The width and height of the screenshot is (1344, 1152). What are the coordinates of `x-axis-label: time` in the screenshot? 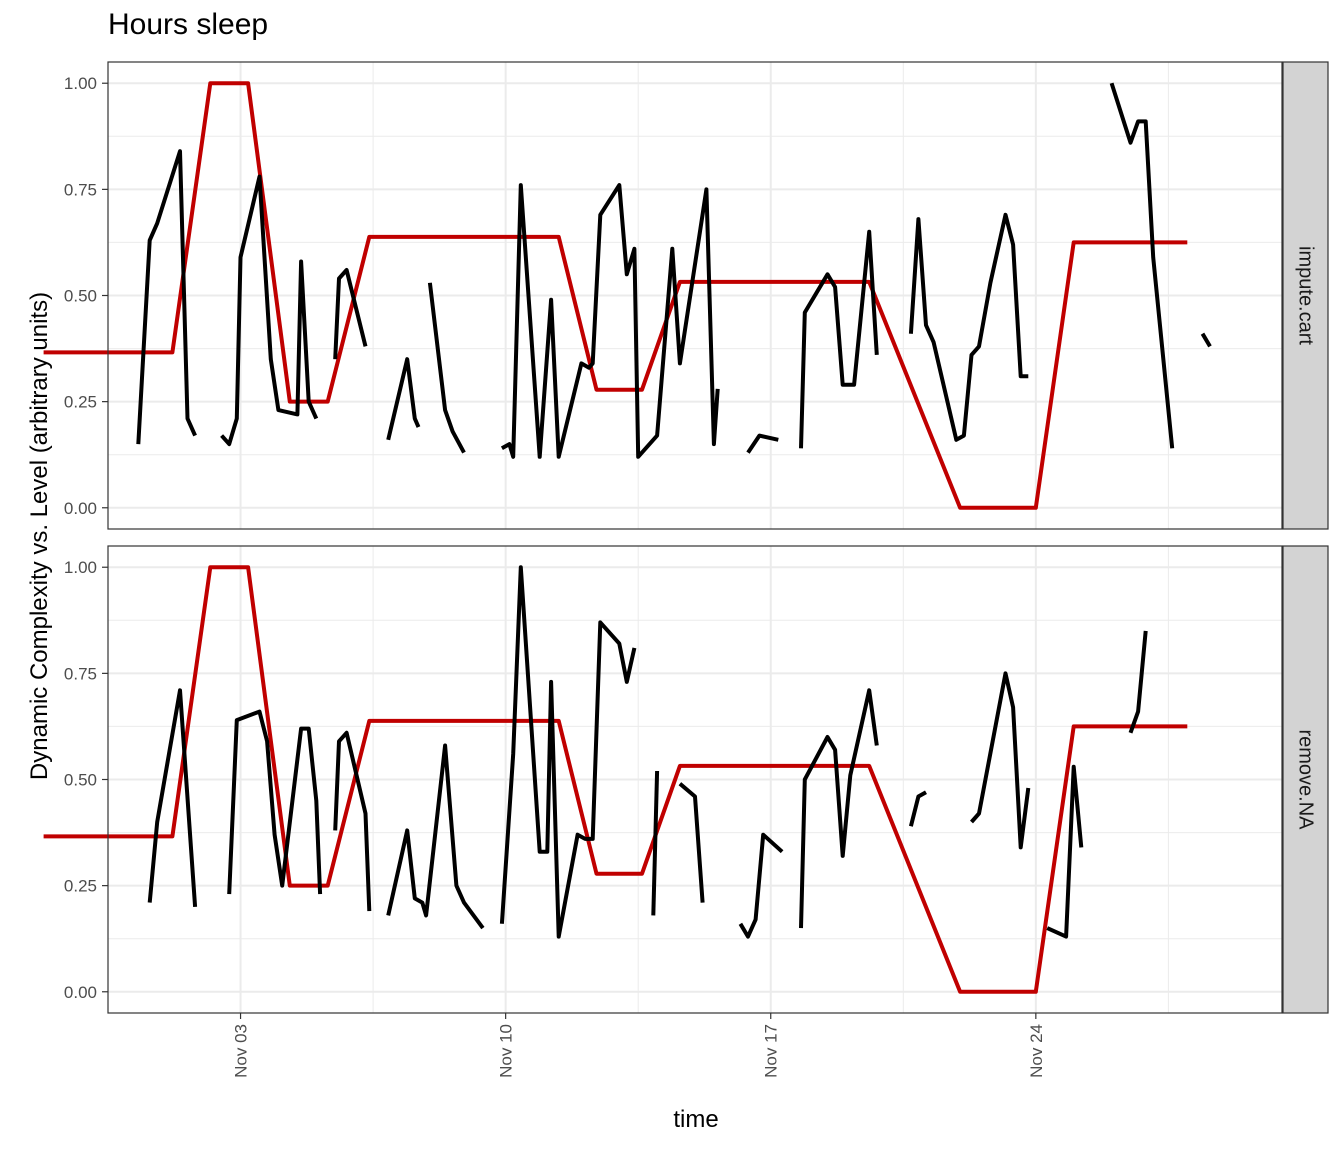 It's located at (696, 1119).